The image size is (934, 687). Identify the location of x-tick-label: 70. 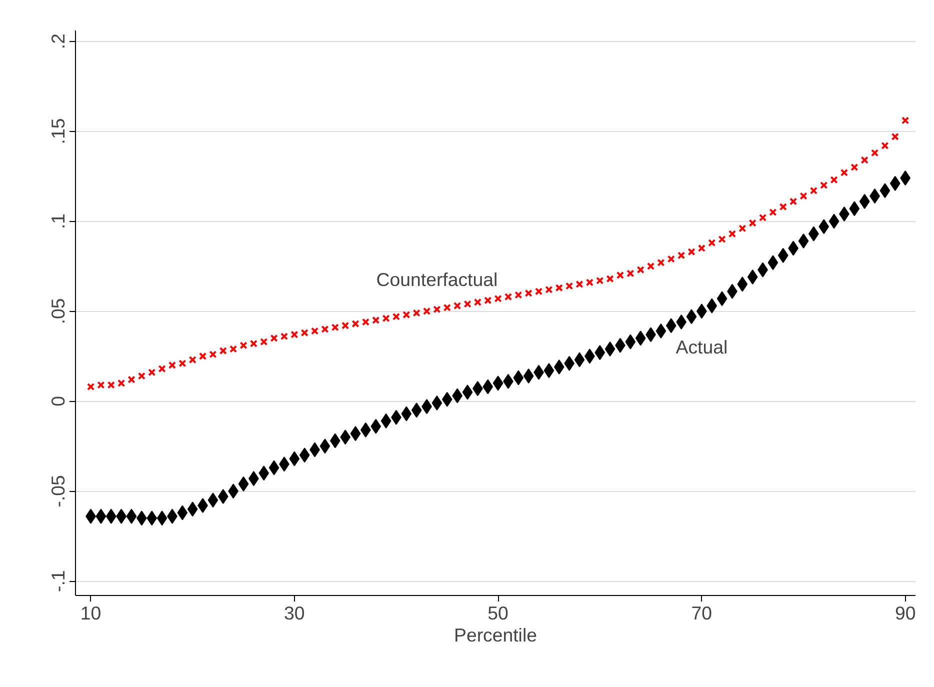
(701, 613).